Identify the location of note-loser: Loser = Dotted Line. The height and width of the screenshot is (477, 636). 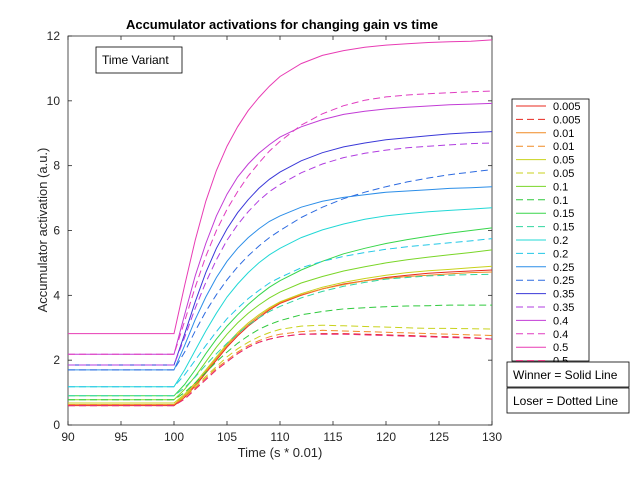
(568, 400).